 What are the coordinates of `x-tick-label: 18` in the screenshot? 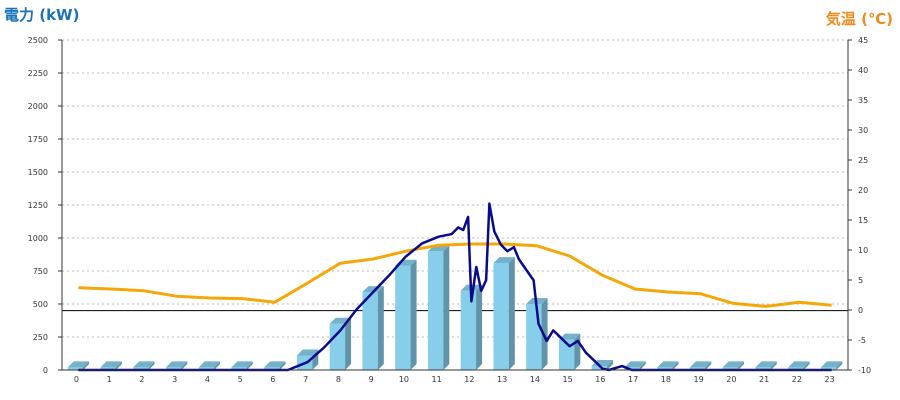 It's located at (666, 379).